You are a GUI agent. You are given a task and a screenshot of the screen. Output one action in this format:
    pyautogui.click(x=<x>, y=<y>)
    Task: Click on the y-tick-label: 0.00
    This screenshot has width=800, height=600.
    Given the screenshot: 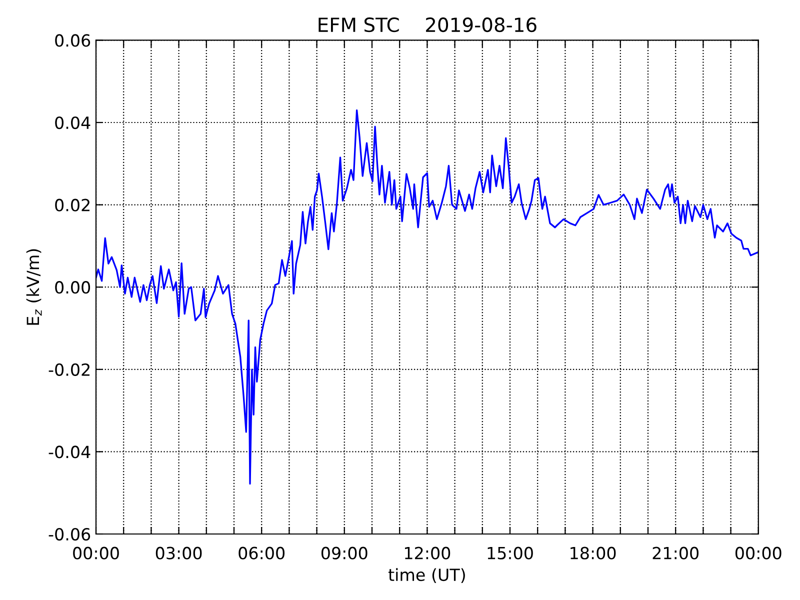 What is the action you would take?
    pyautogui.click(x=72, y=287)
    